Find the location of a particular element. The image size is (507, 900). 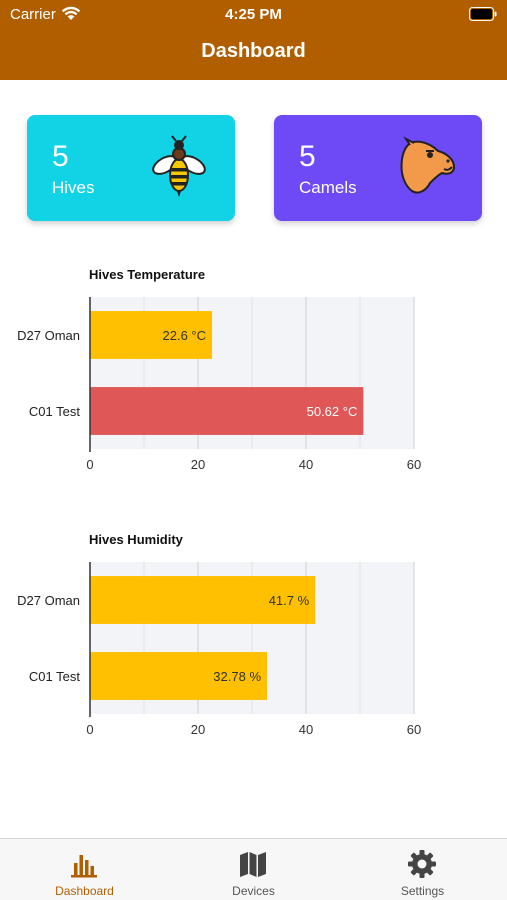

bar-value-label: 41.7 % is located at coordinates (289, 600).